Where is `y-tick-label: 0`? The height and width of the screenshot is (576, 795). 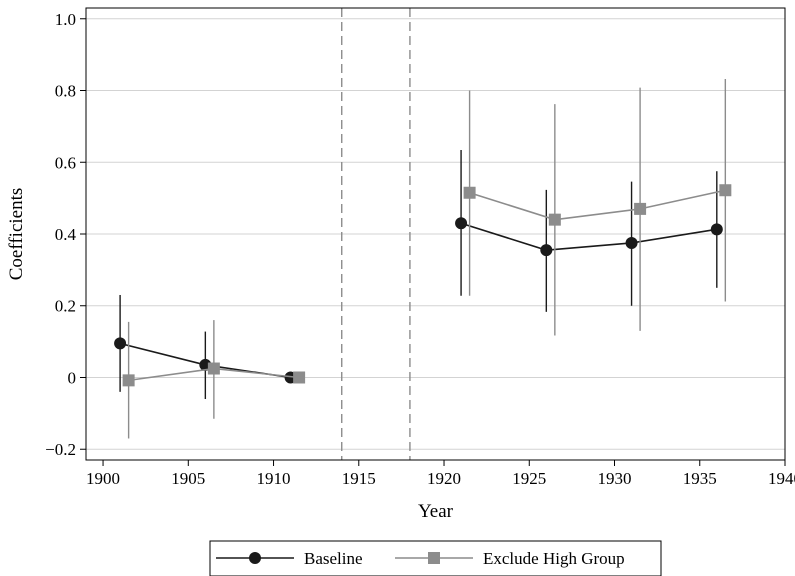 y-tick-label: 0 is located at coordinates (72, 377).